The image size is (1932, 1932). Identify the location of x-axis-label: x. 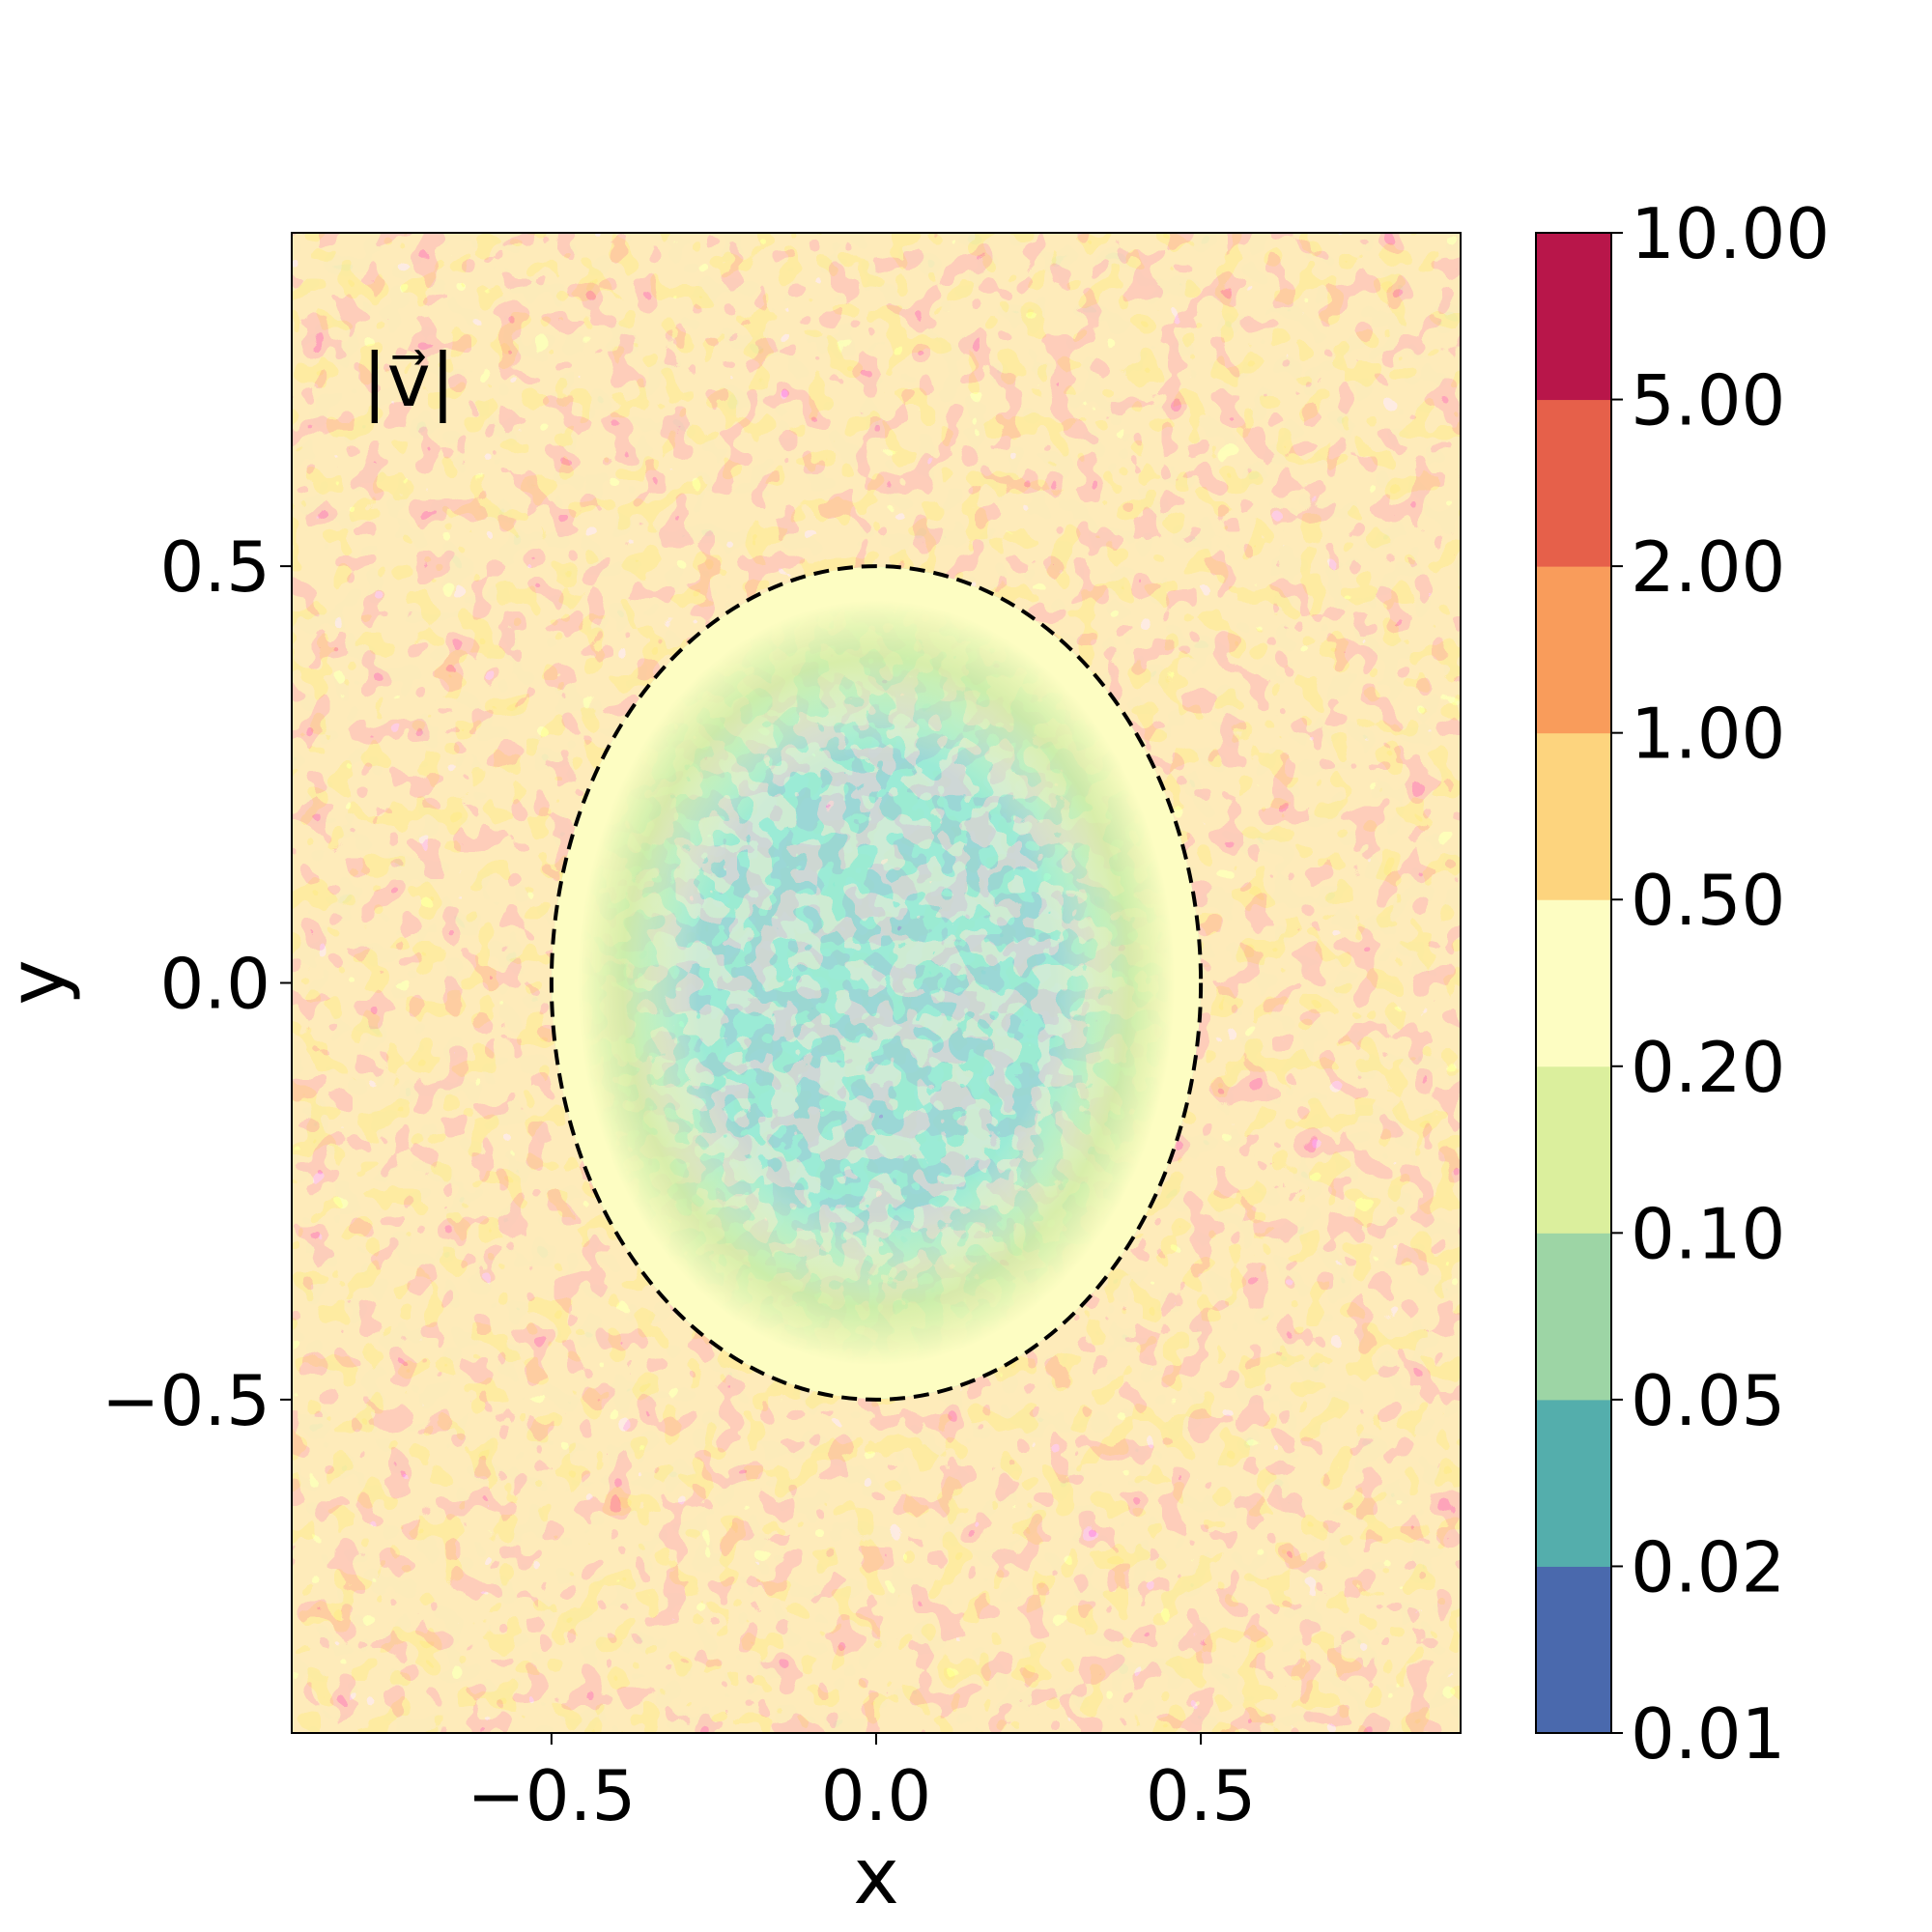
(875, 1876).